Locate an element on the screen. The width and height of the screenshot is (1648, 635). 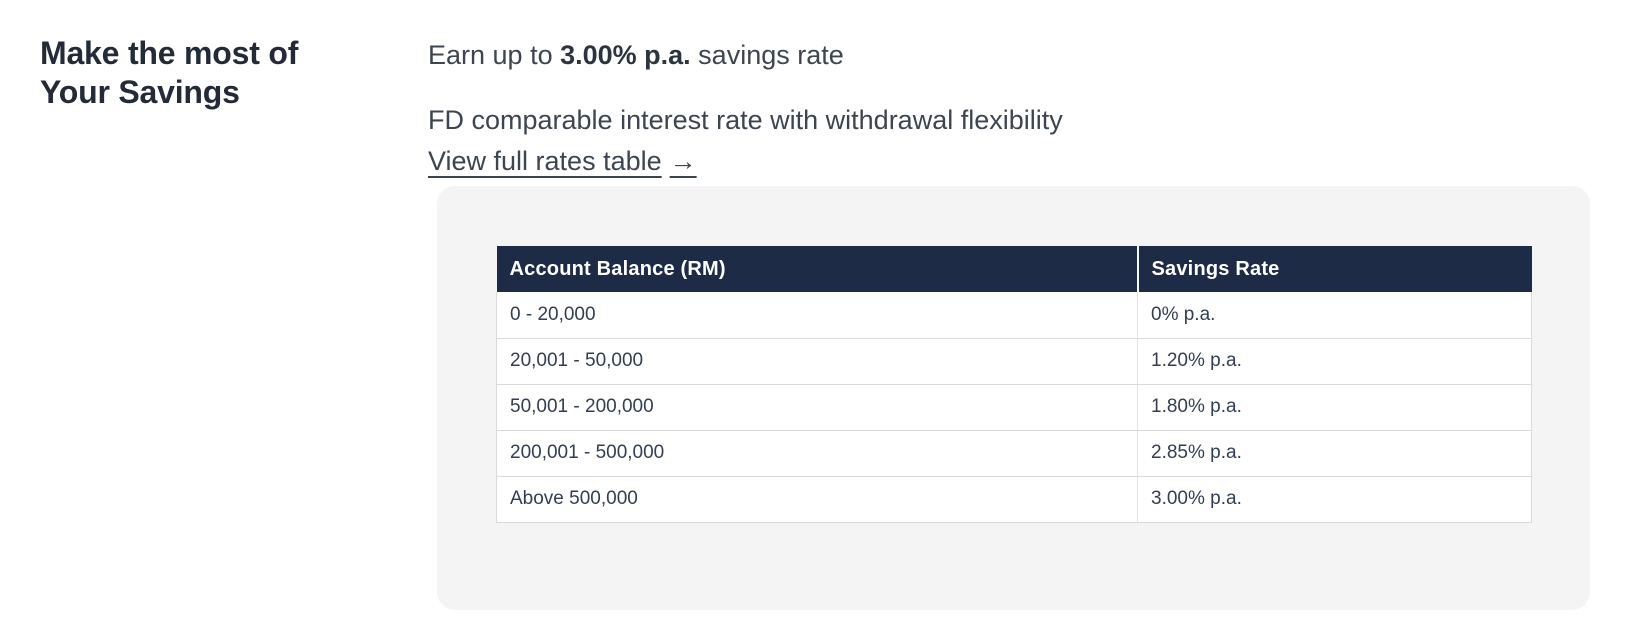
intro-line: Earn up to 3.00% p.a. savings rate is located at coordinates (636, 55).